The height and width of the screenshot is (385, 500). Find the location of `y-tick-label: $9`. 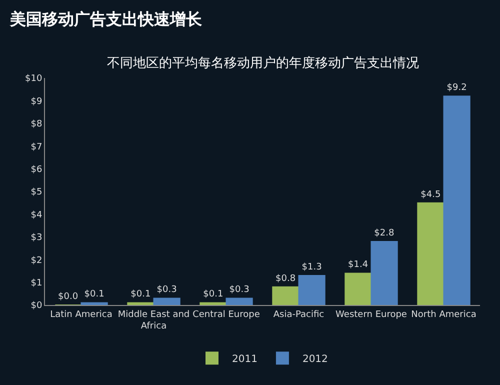

y-tick-label: $9 is located at coordinates (36, 101).